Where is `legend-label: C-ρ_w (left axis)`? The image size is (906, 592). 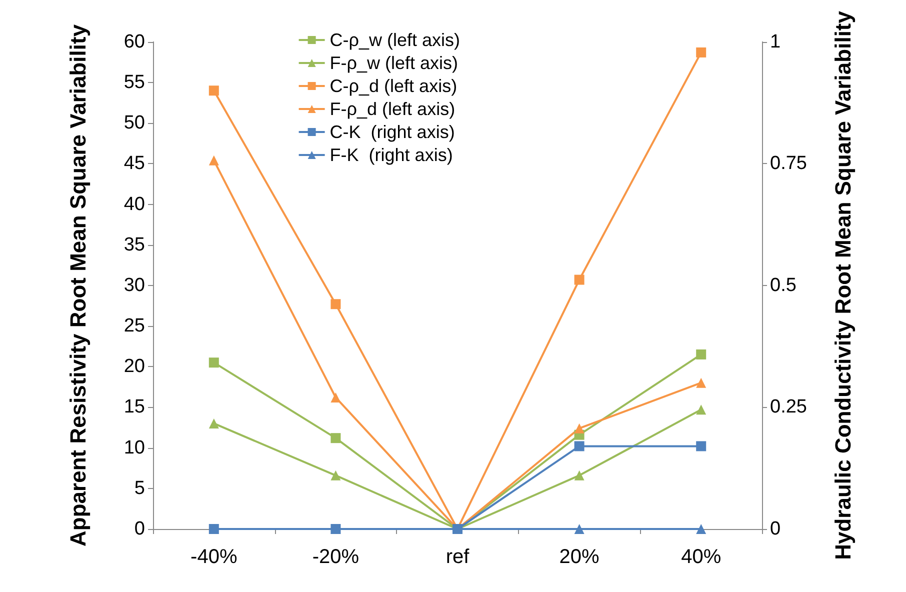 legend-label: C-ρ_w (left axis) is located at coordinates (395, 40).